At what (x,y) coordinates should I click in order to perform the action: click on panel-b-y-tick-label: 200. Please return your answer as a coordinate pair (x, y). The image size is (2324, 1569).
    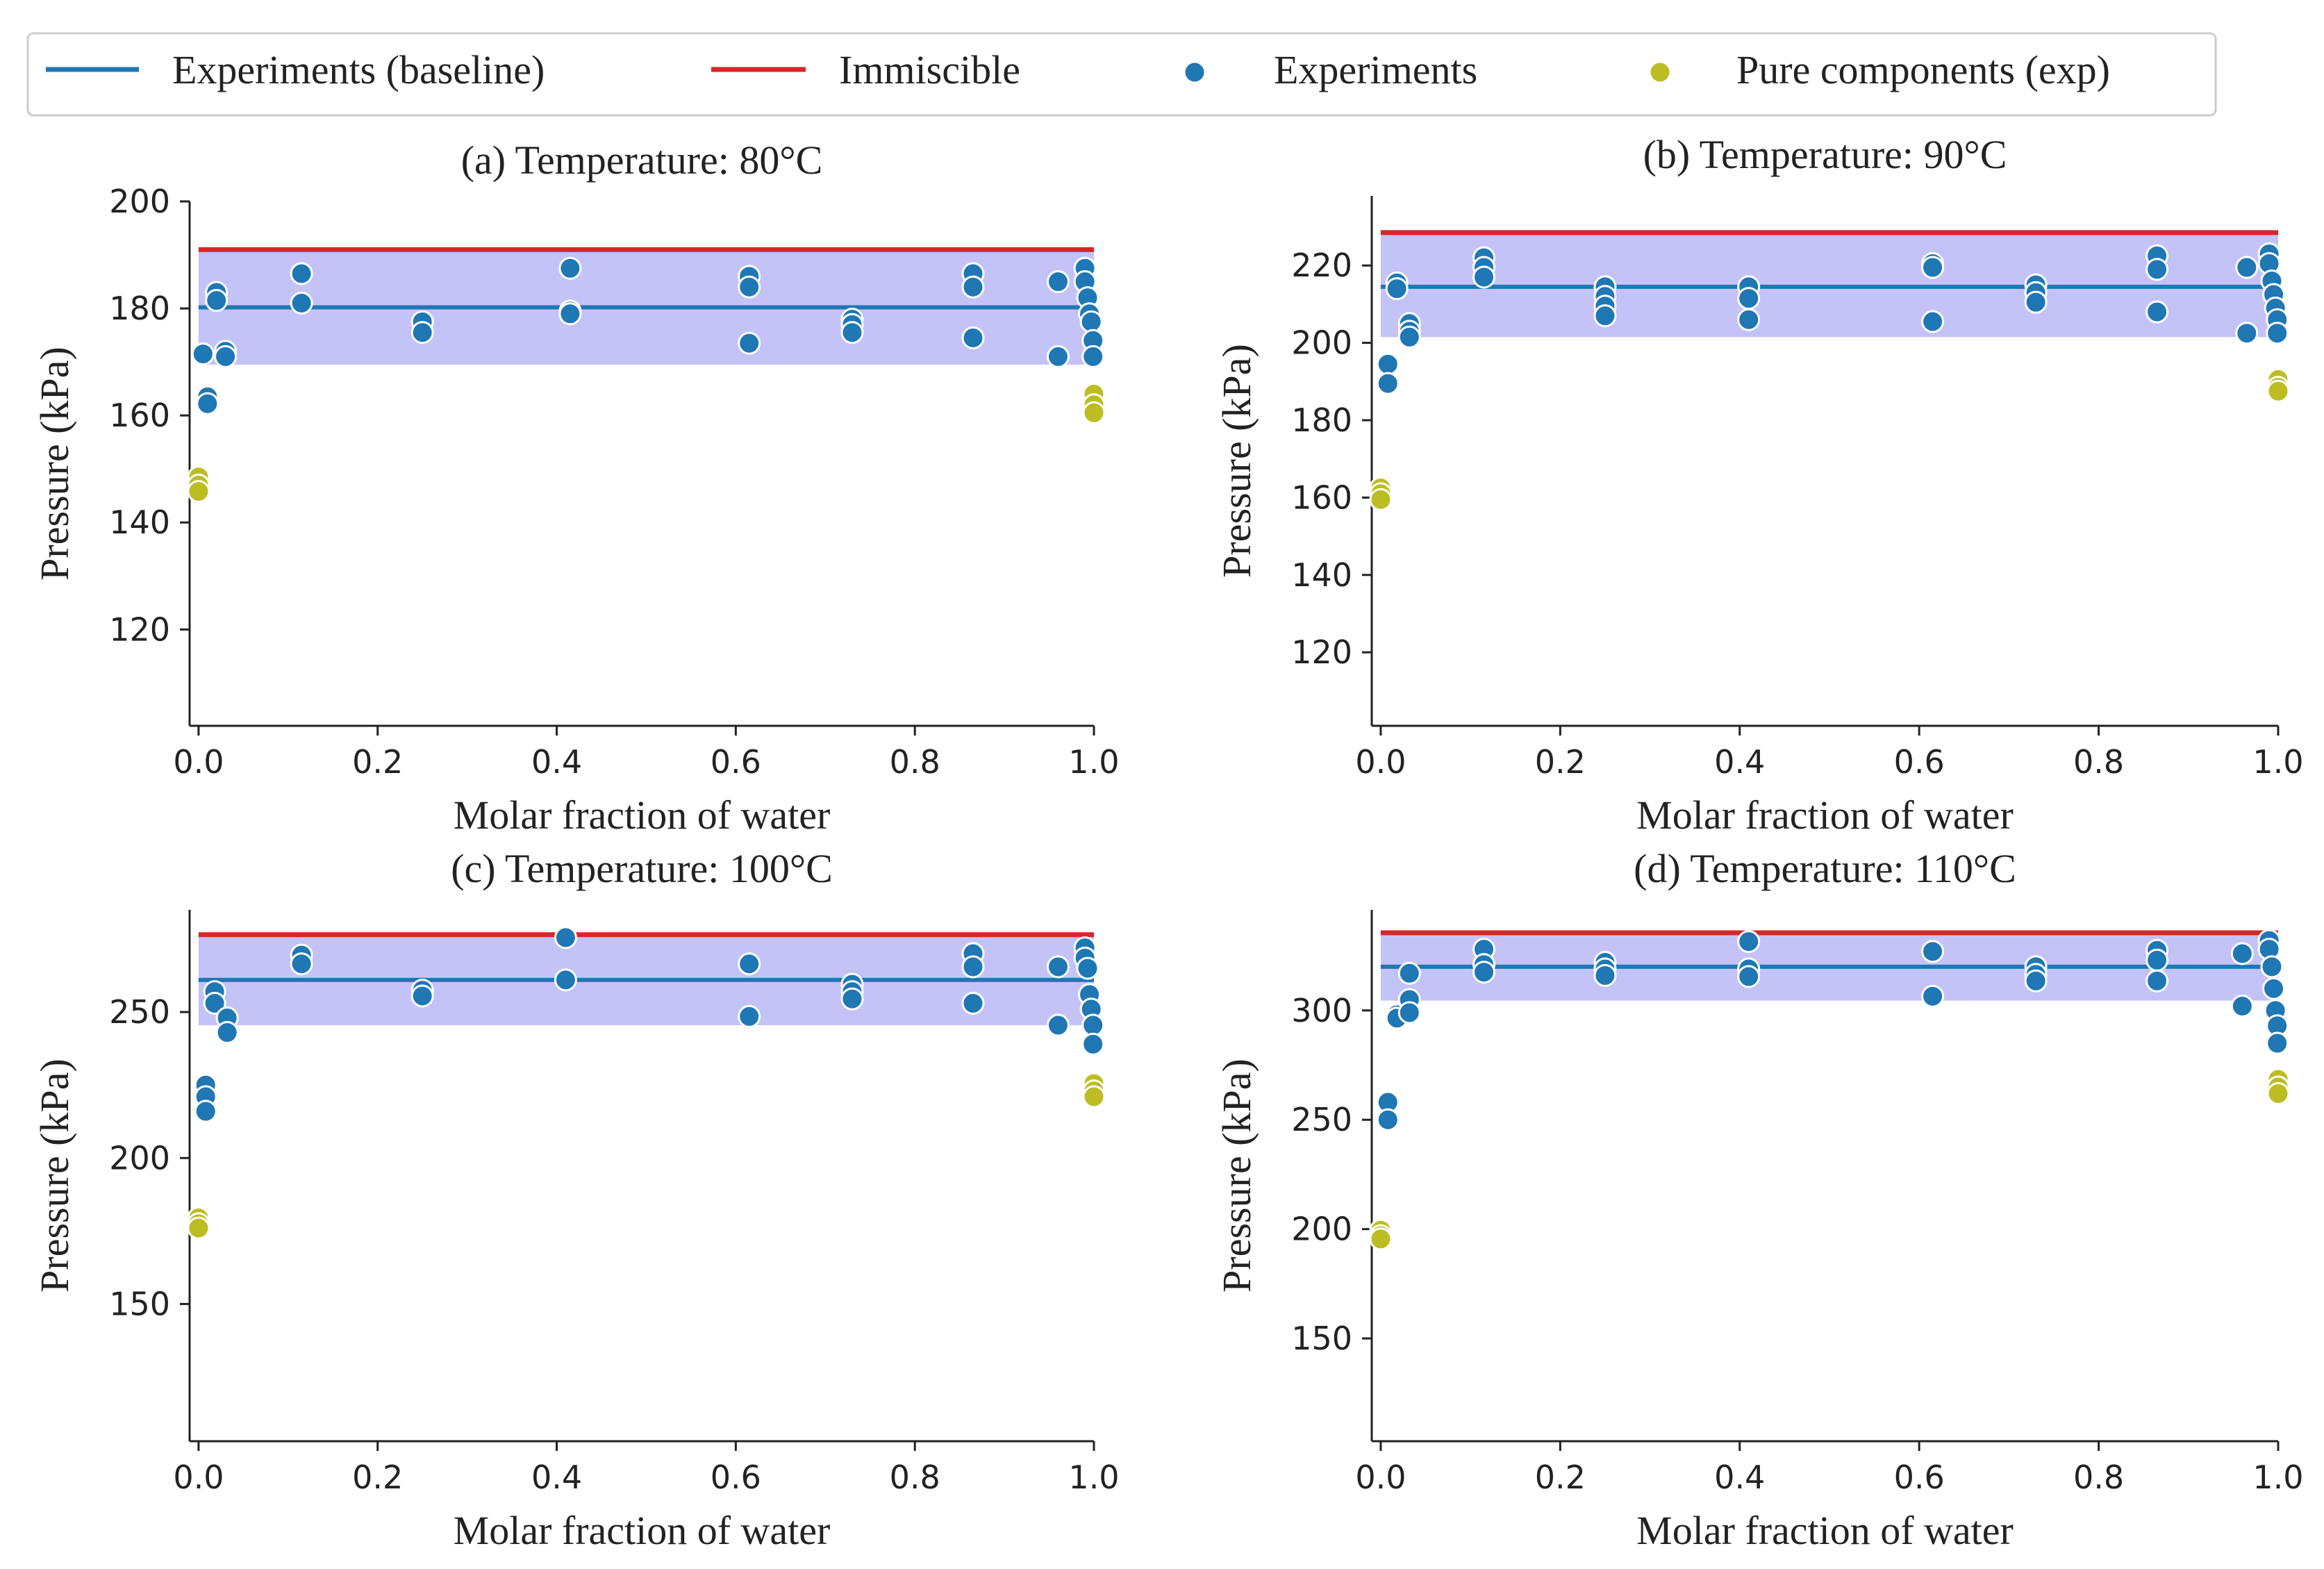
    Looking at the image, I should click on (1321, 343).